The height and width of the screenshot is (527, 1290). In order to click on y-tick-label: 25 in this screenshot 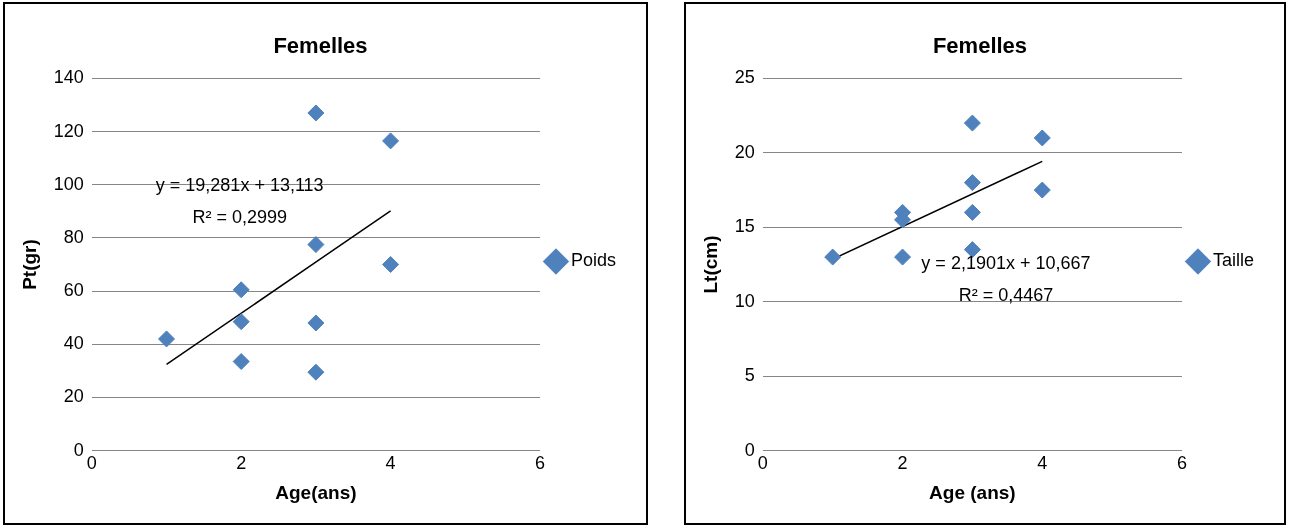, I will do `click(744, 77)`.